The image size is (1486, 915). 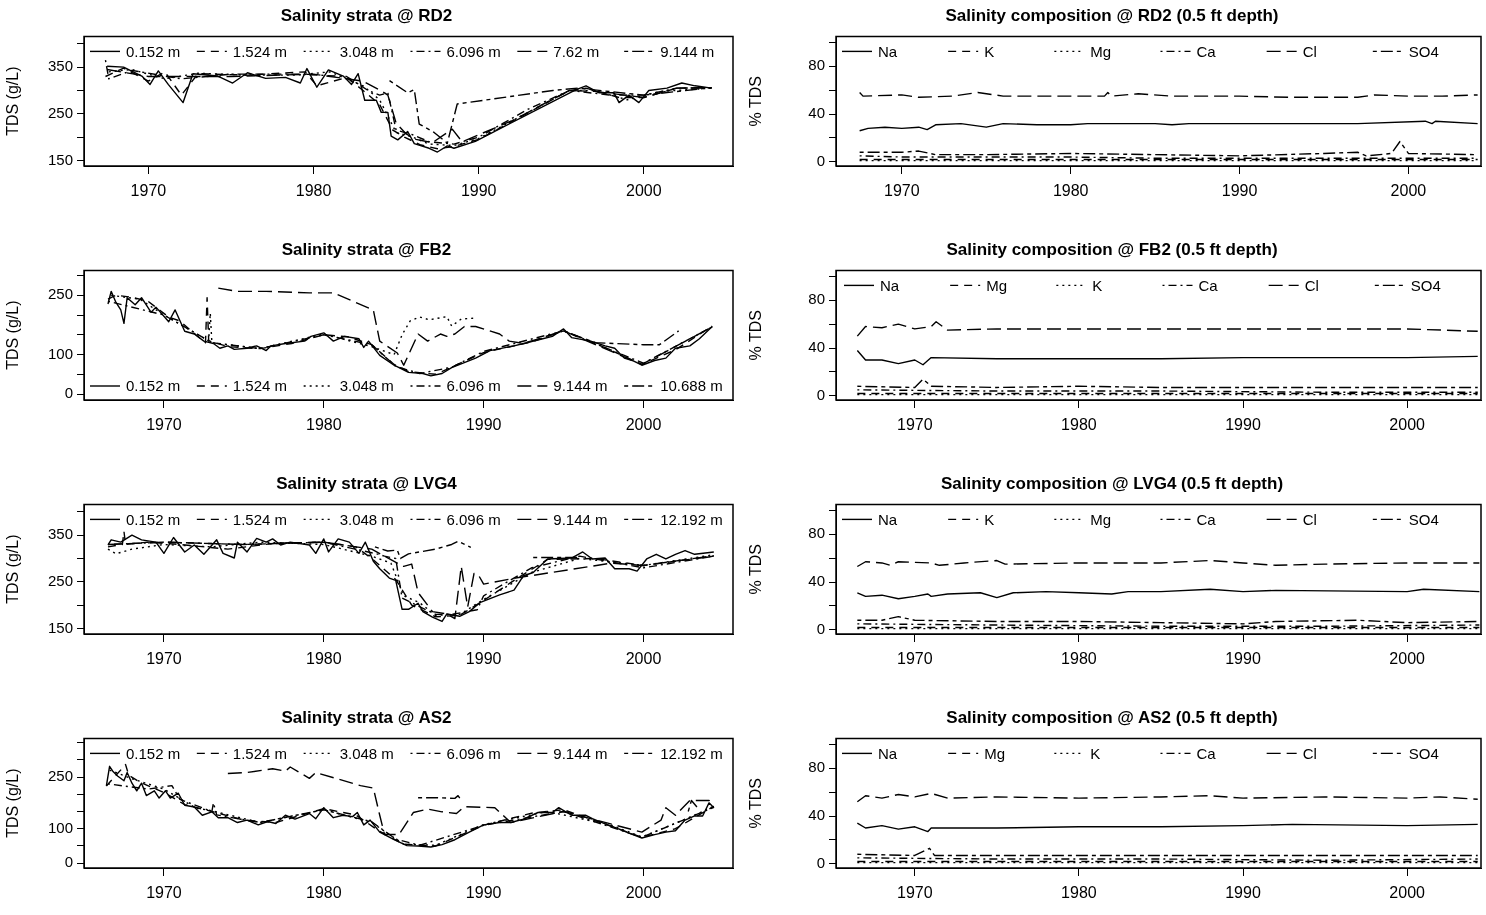 What do you see at coordinates (366, 717) in the screenshot?
I see `chart-title: Salinity strata @ AS2` at bounding box center [366, 717].